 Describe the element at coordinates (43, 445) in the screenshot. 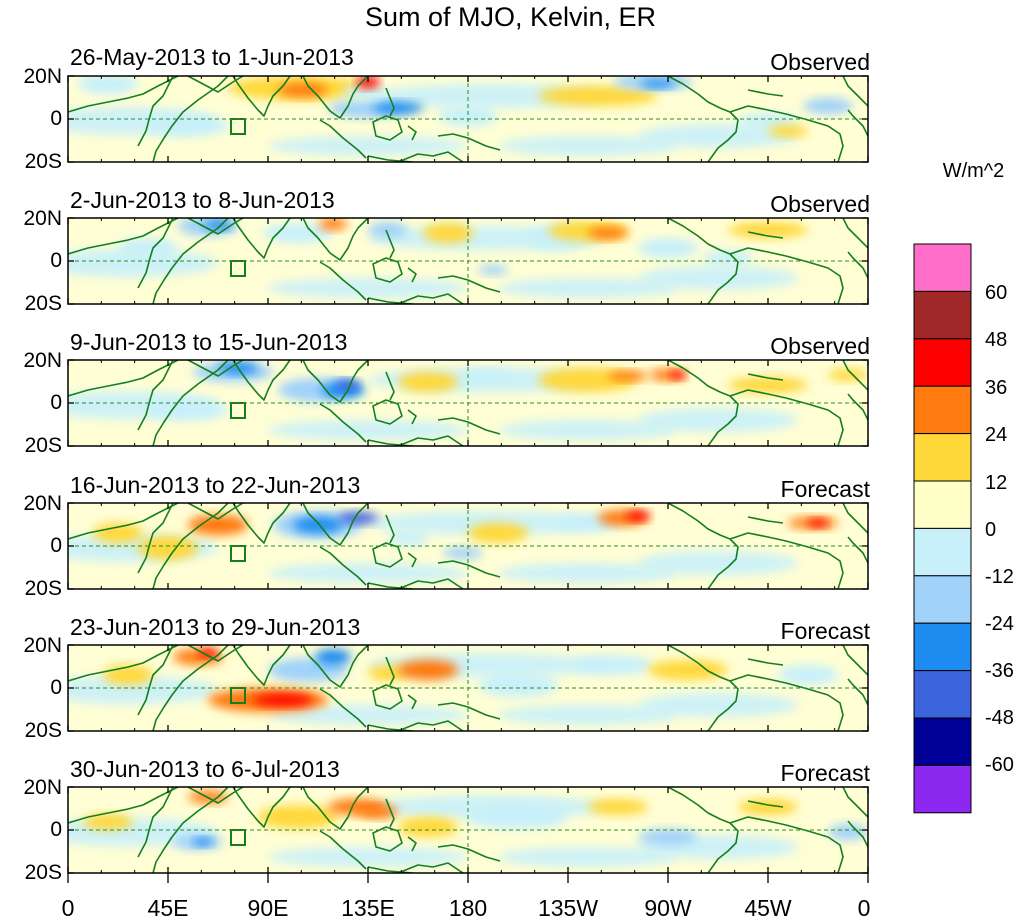

I see `panel-3-lat-20s: 20S` at that location.